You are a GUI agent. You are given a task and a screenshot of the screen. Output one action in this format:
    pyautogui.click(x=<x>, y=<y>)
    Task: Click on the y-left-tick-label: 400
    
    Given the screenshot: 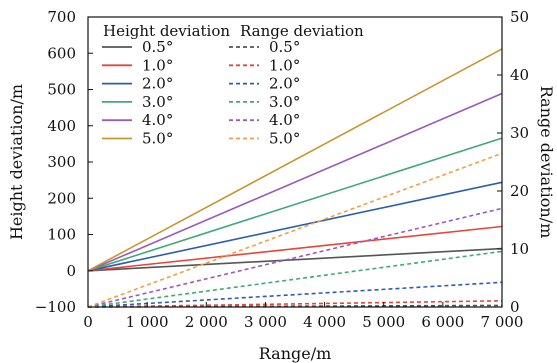 What is the action you would take?
    pyautogui.click(x=61, y=126)
    